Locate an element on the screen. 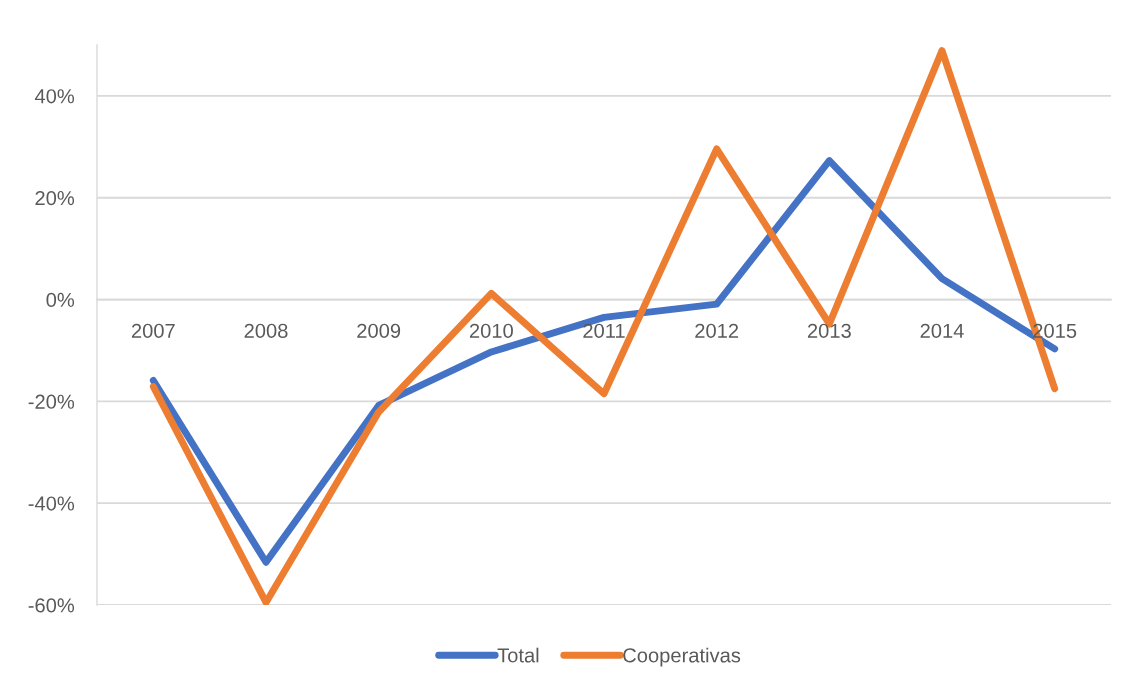 Image resolution: width=1130 pixels, height=688 pixels. x-tick-label: 2008 is located at coordinates (266, 330).